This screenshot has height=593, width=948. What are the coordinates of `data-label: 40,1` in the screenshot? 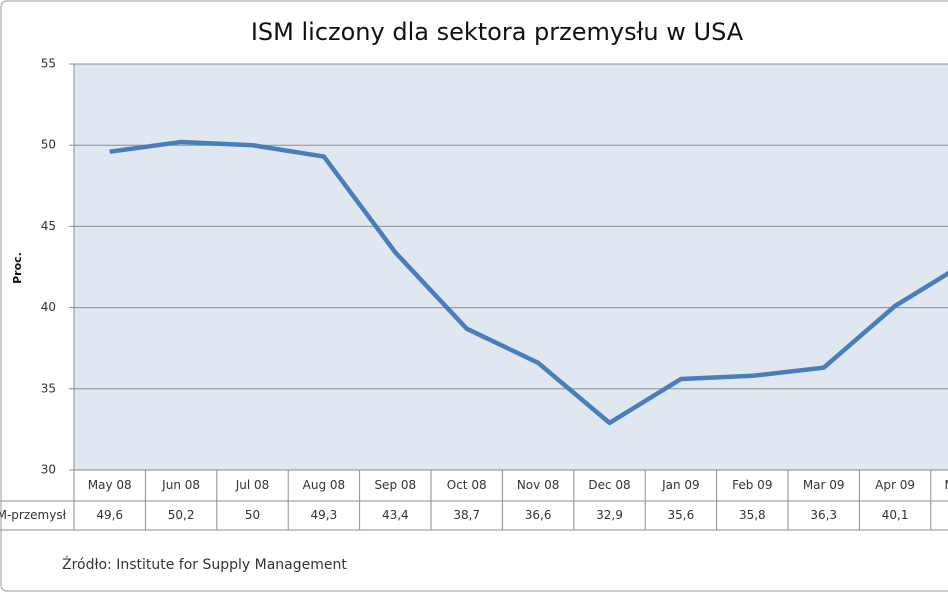 It's located at (895, 515).